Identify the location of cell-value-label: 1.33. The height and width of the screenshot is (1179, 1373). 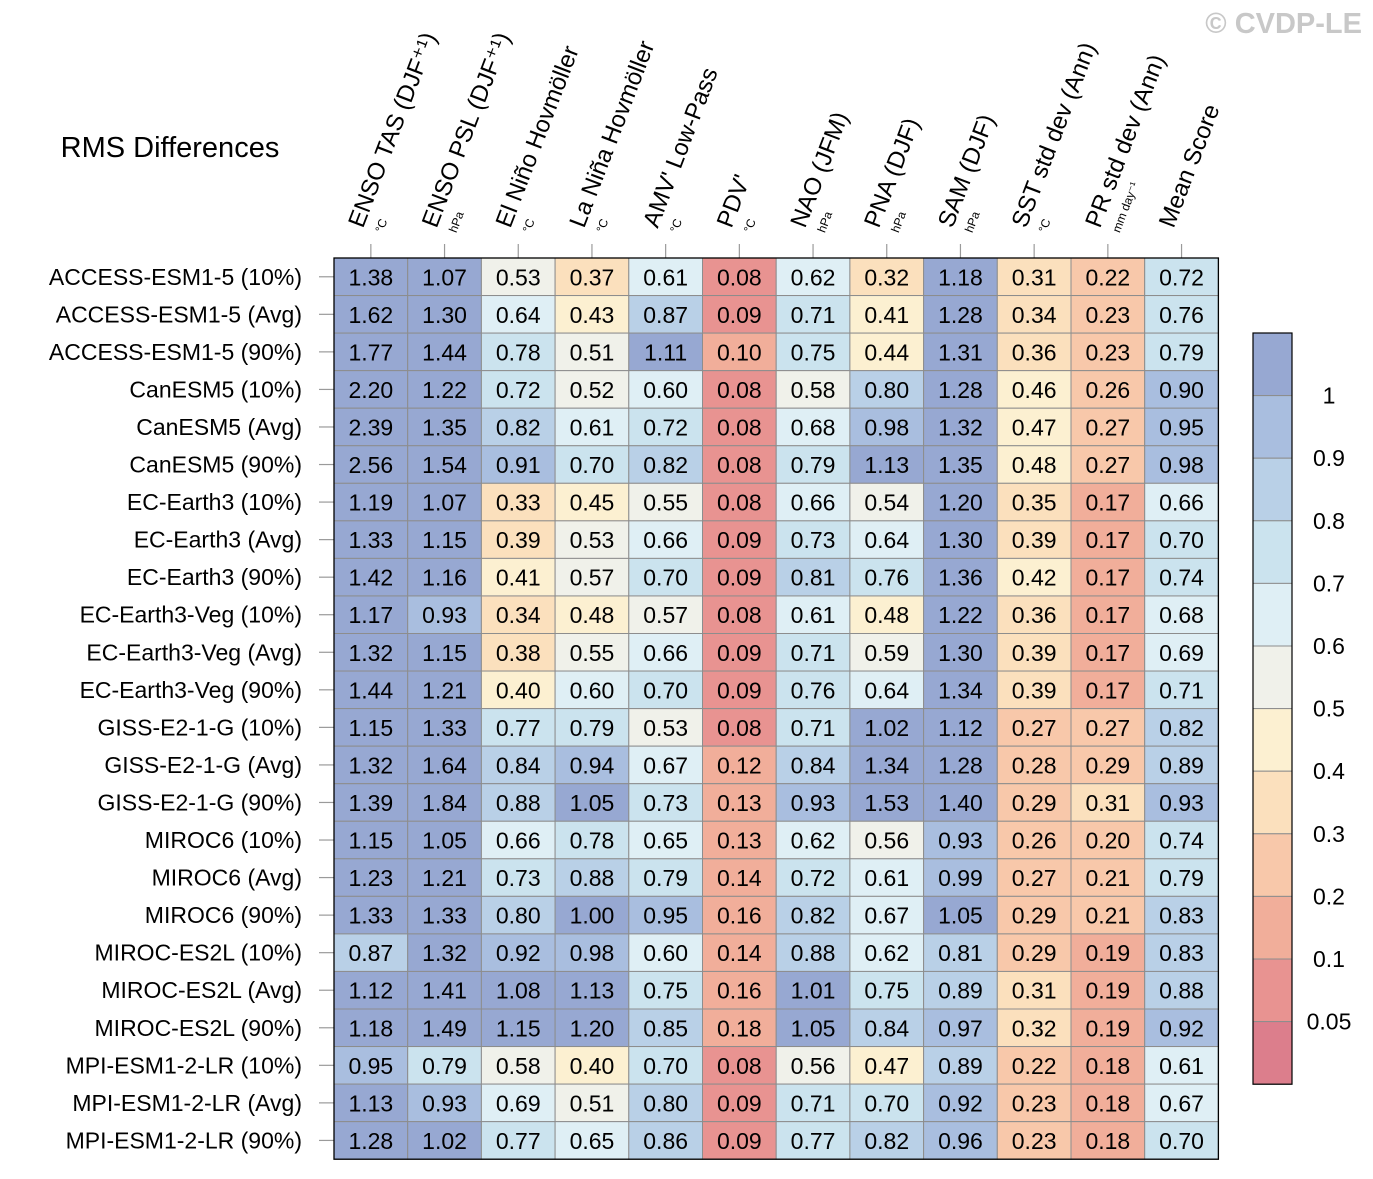
(444, 916).